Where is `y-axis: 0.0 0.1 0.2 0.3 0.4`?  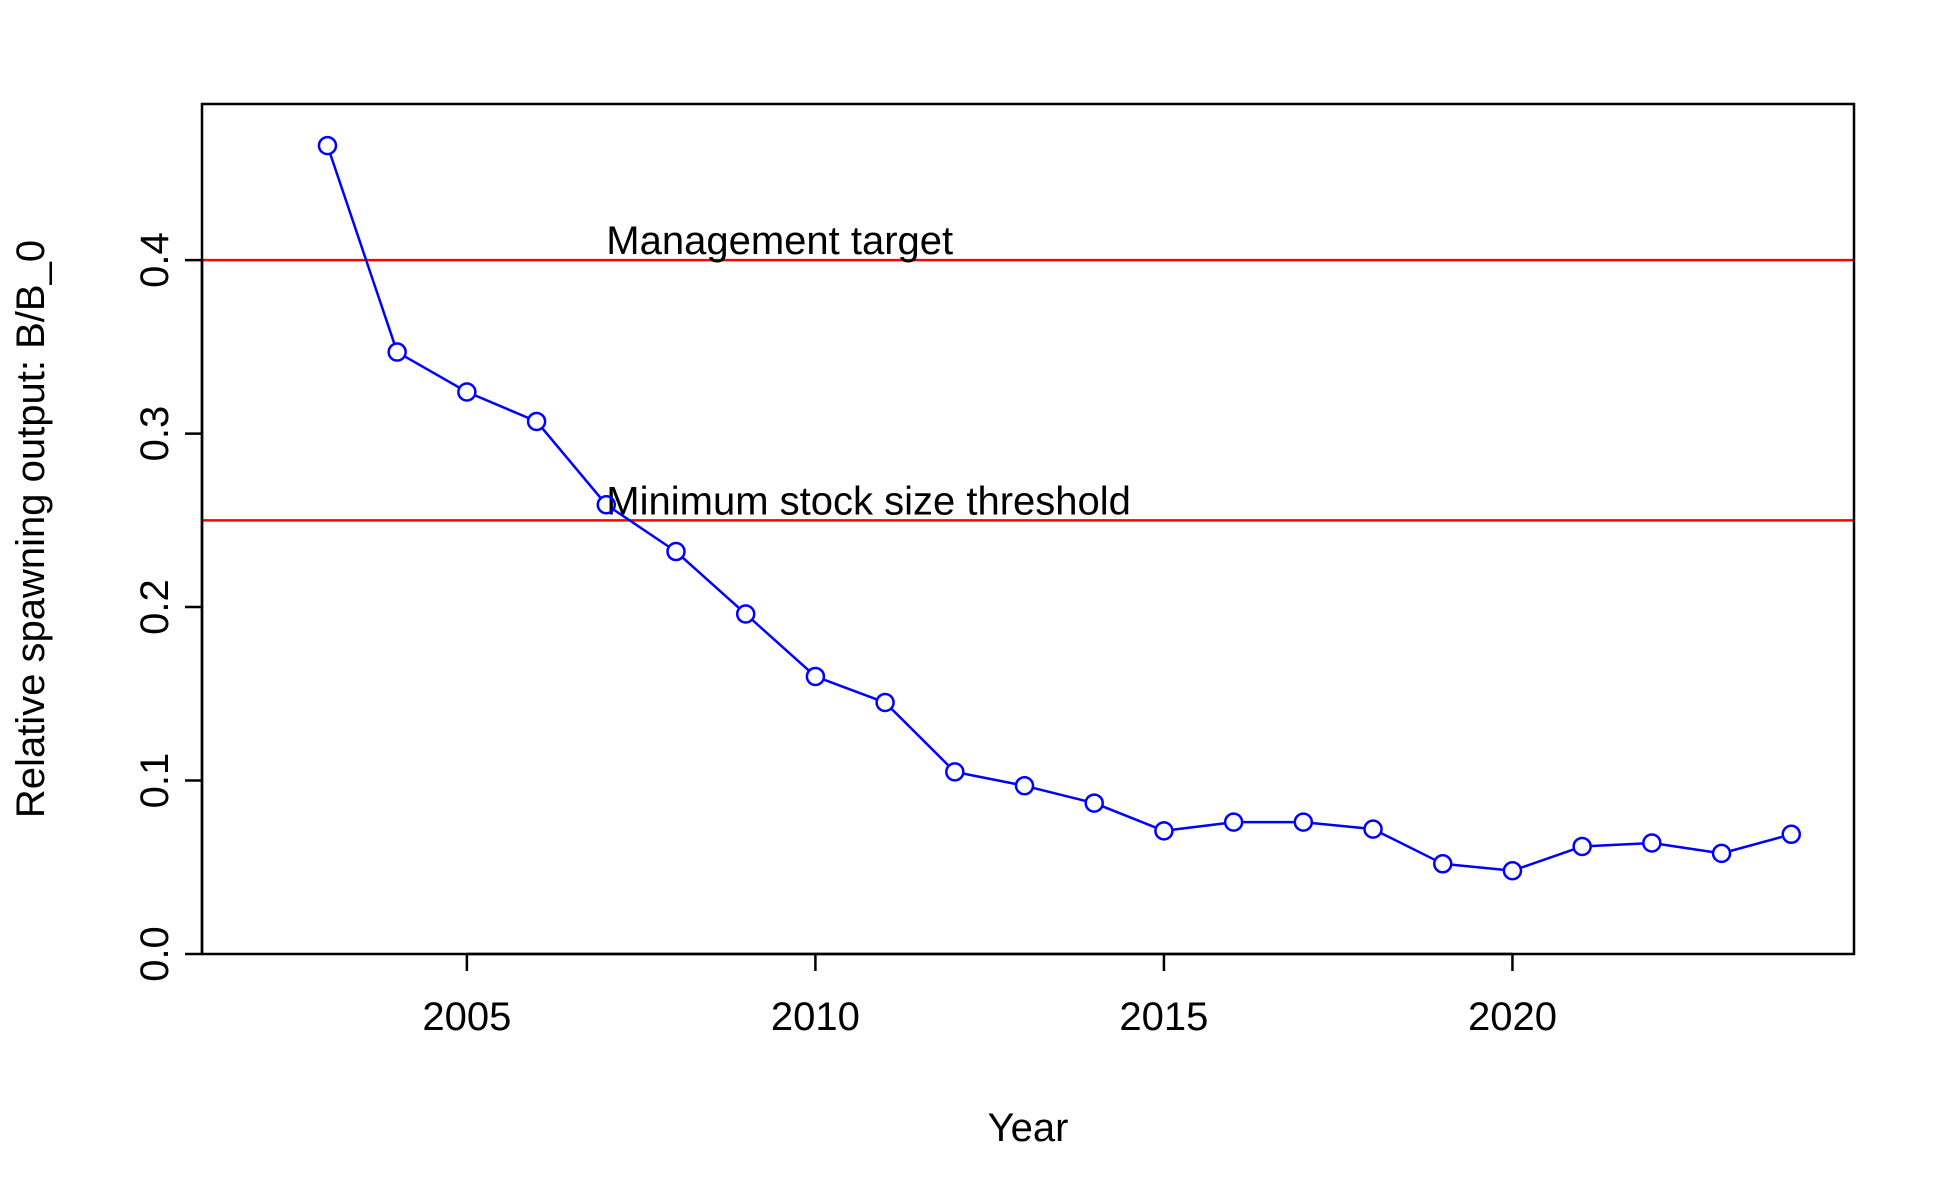 y-axis: 0.0 0.1 0.2 0.3 0.4 is located at coordinates (168, 607).